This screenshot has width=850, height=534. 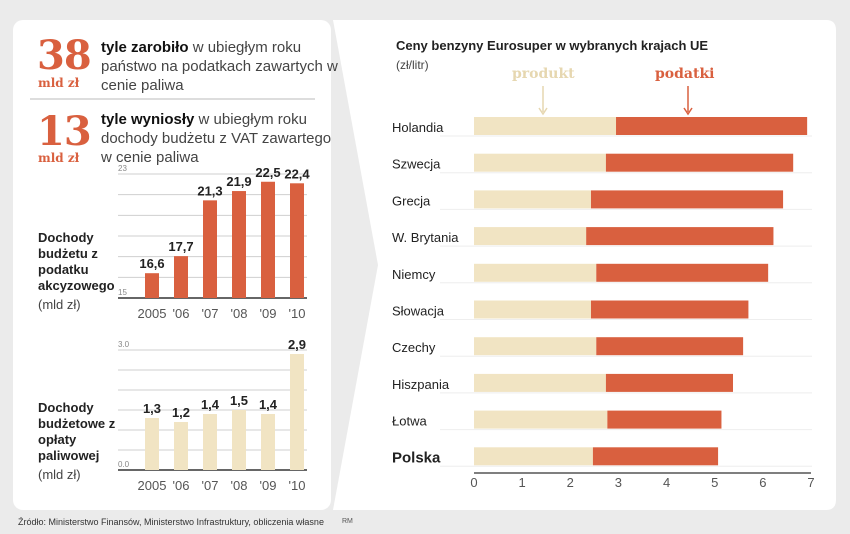 What do you see at coordinates (416, 164) in the screenshot?
I see `country-label: Szwecja` at bounding box center [416, 164].